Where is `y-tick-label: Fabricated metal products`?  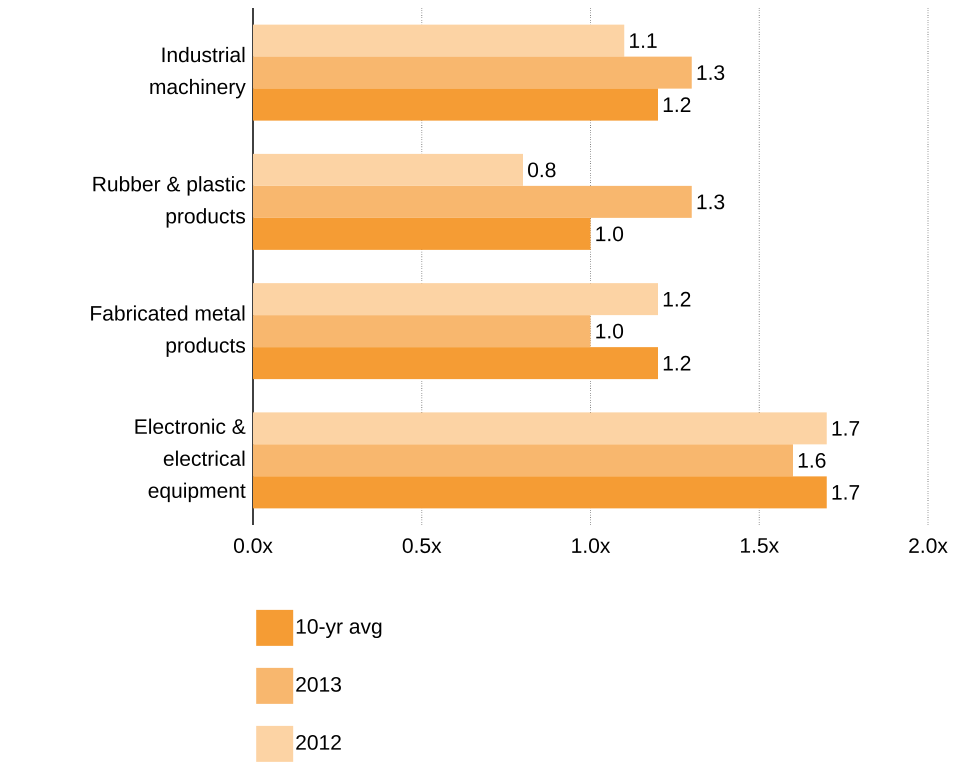 y-tick-label: Fabricated metal products is located at coordinates (168, 331).